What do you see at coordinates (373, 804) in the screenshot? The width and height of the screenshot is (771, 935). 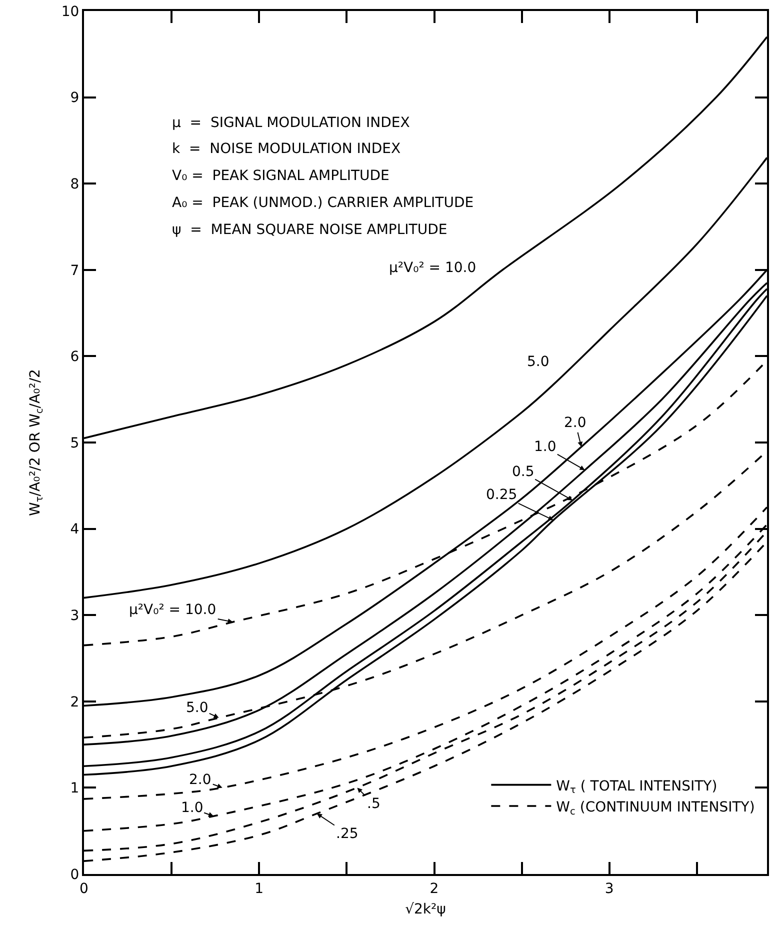 I see `annotation: .5` at bounding box center [373, 804].